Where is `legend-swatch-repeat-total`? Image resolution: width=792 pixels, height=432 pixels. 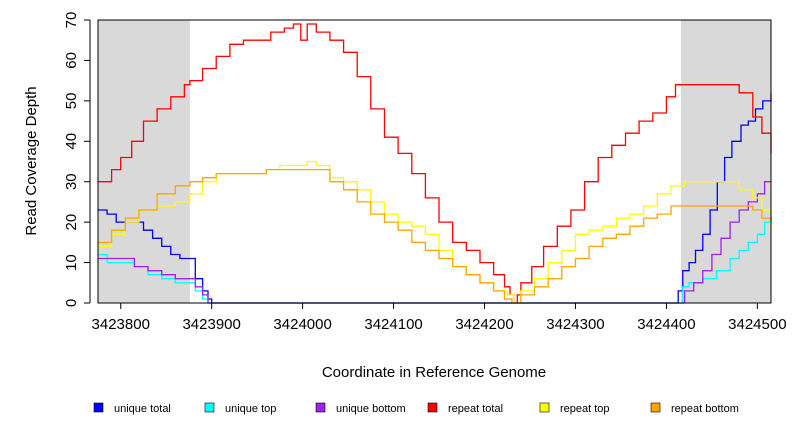
legend-swatch-repeat-total is located at coordinates (432, 407).